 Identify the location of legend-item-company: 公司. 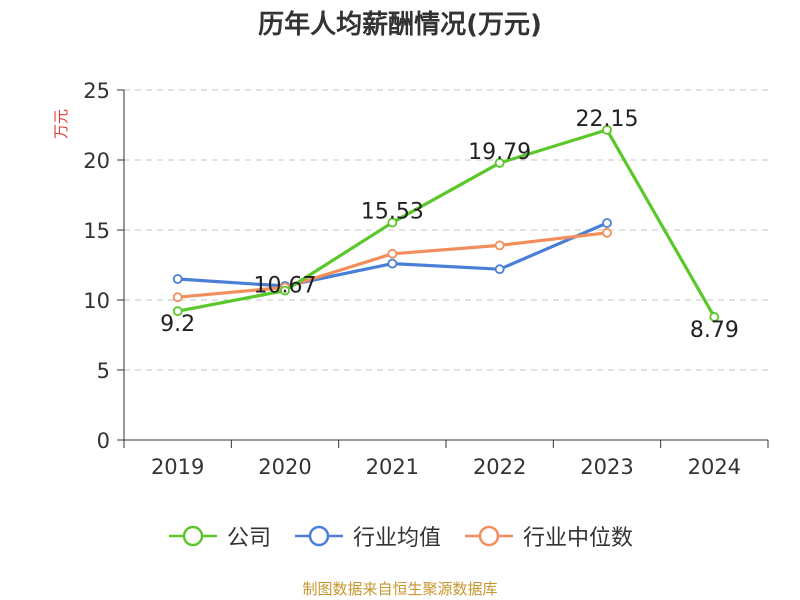
(219, 536).